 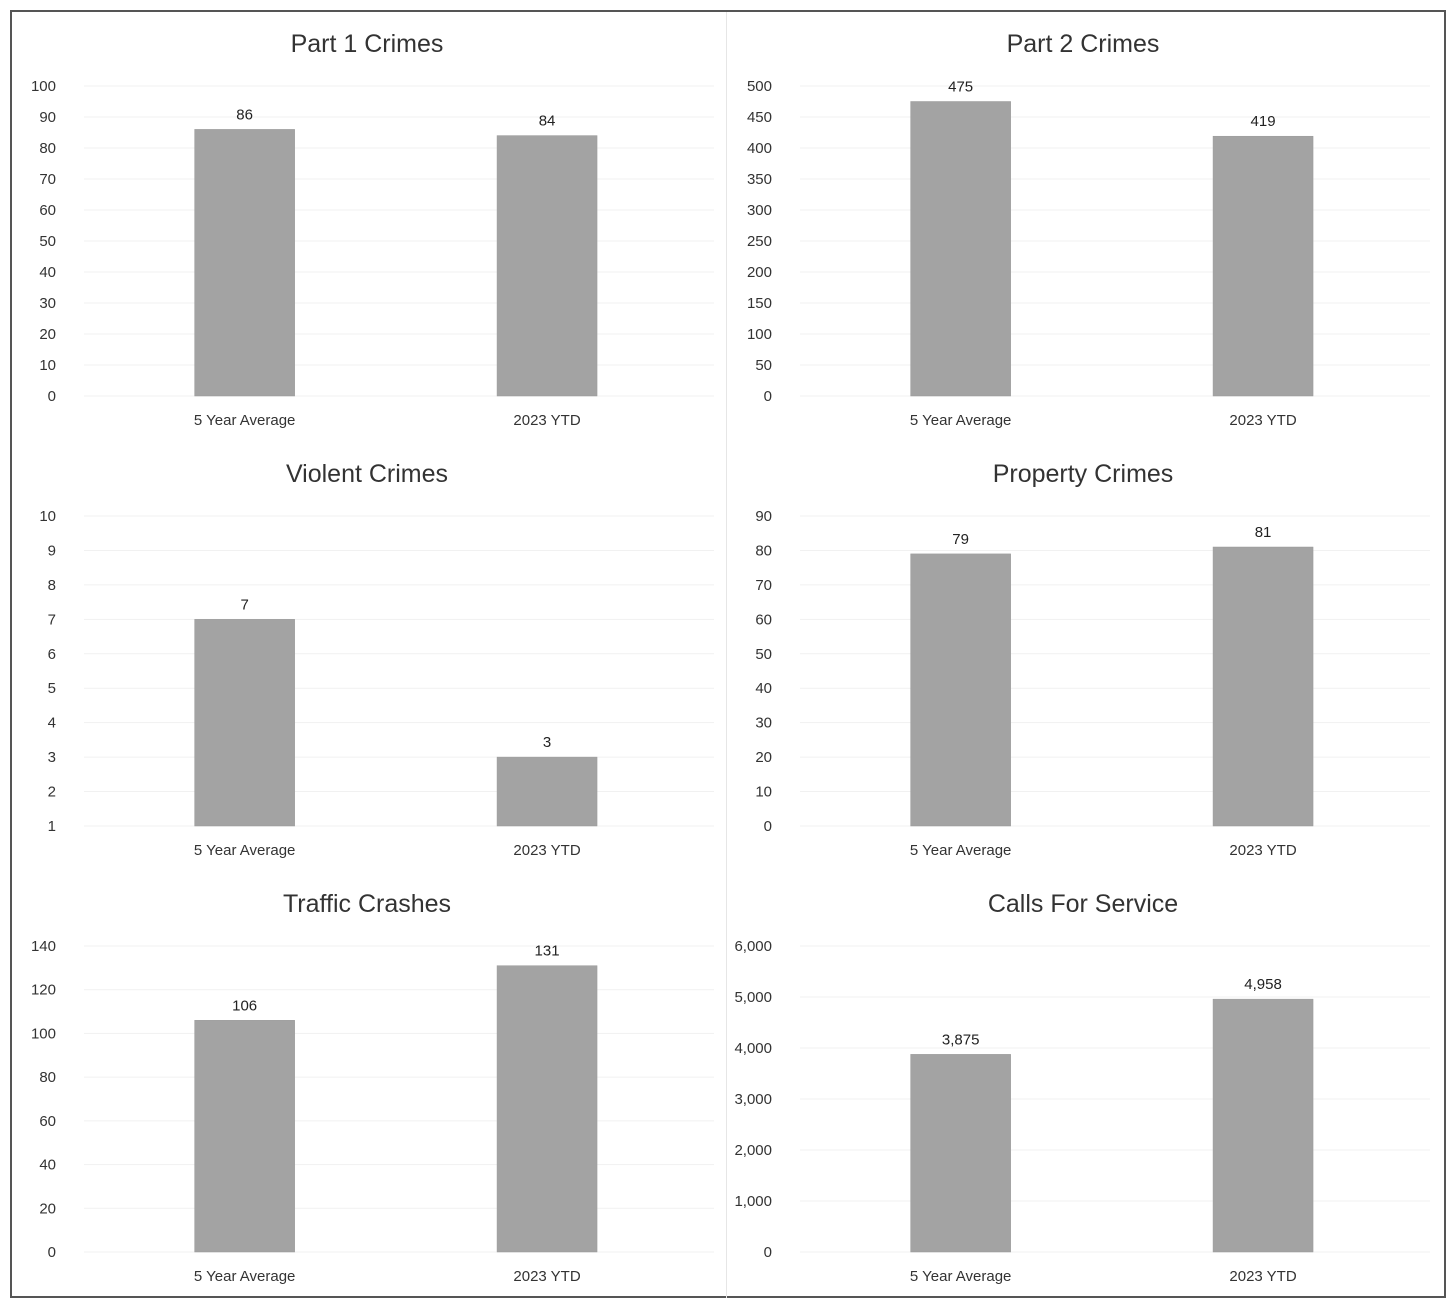 What do you see at coordinates (759, 241) in the screenshot?
I see `y-tick-label: 250` at bounding box center [759, 241].